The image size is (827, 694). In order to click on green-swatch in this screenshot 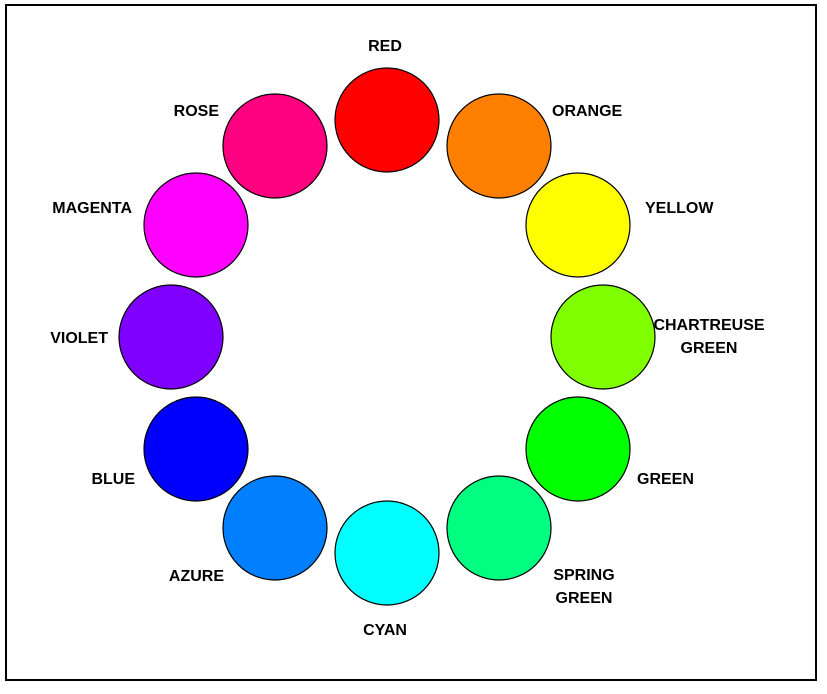, I will do `click(578, 449)`.